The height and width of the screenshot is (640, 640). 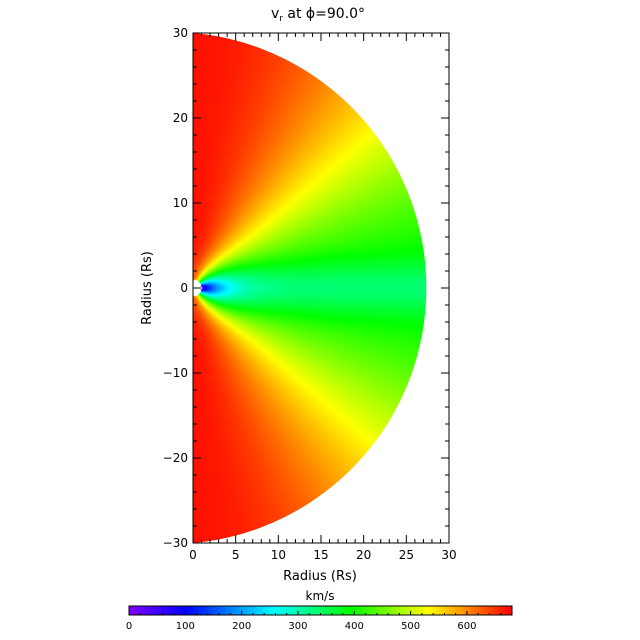 What do you see at coordinates (320, 555) in the screenshot?
I see `x-tick-label: 15` at bounding box center [320, 555].